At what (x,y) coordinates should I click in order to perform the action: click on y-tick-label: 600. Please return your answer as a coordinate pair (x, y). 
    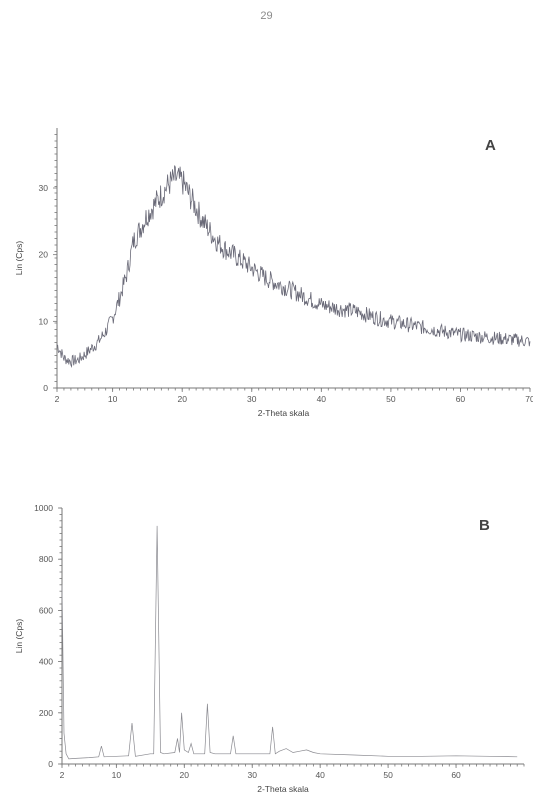
    Looking at the image, I should click on (46, 610).